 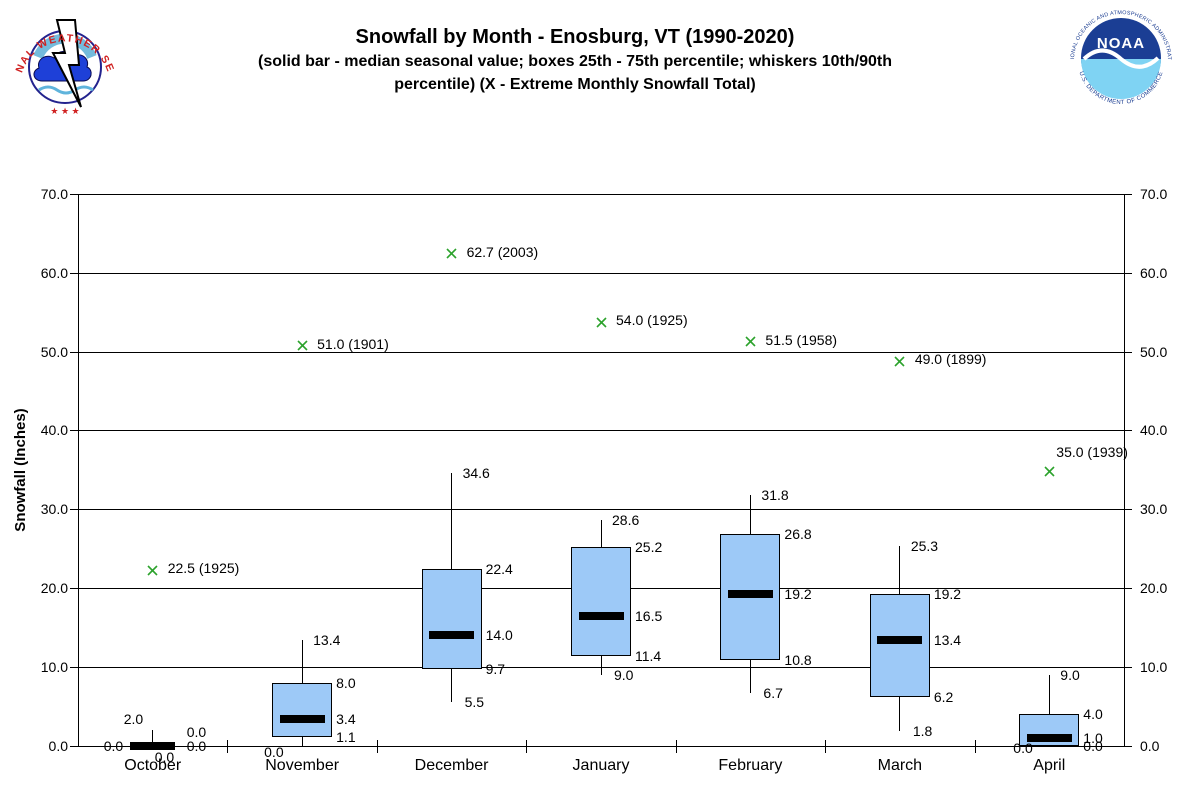 What do you see at coordinates (649, 615) in the screenshot?
I see `value-label-median: 16.5` at bounding box center [649, 615].